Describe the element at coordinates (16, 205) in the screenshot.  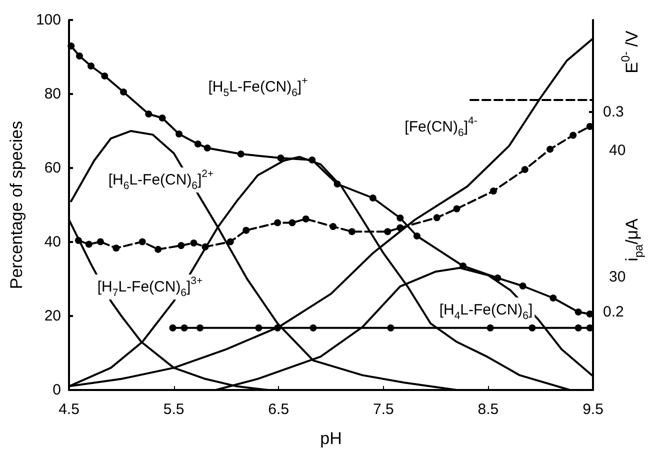
I see `y-axis-title: Percentage of species` at that location.